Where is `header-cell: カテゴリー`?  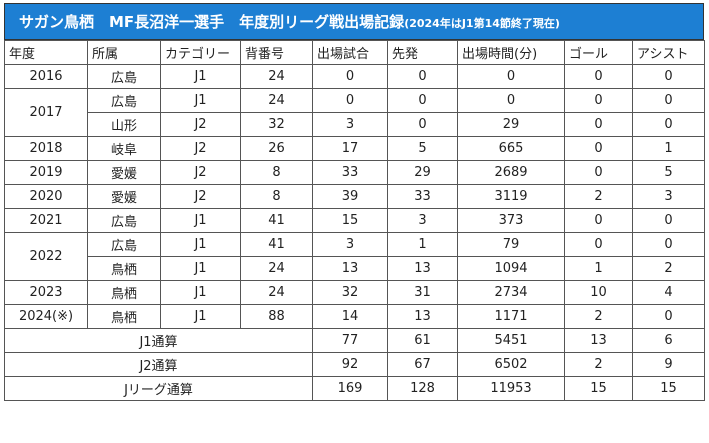
header-cell: カテゴリー is located at coordinates (200, 52).